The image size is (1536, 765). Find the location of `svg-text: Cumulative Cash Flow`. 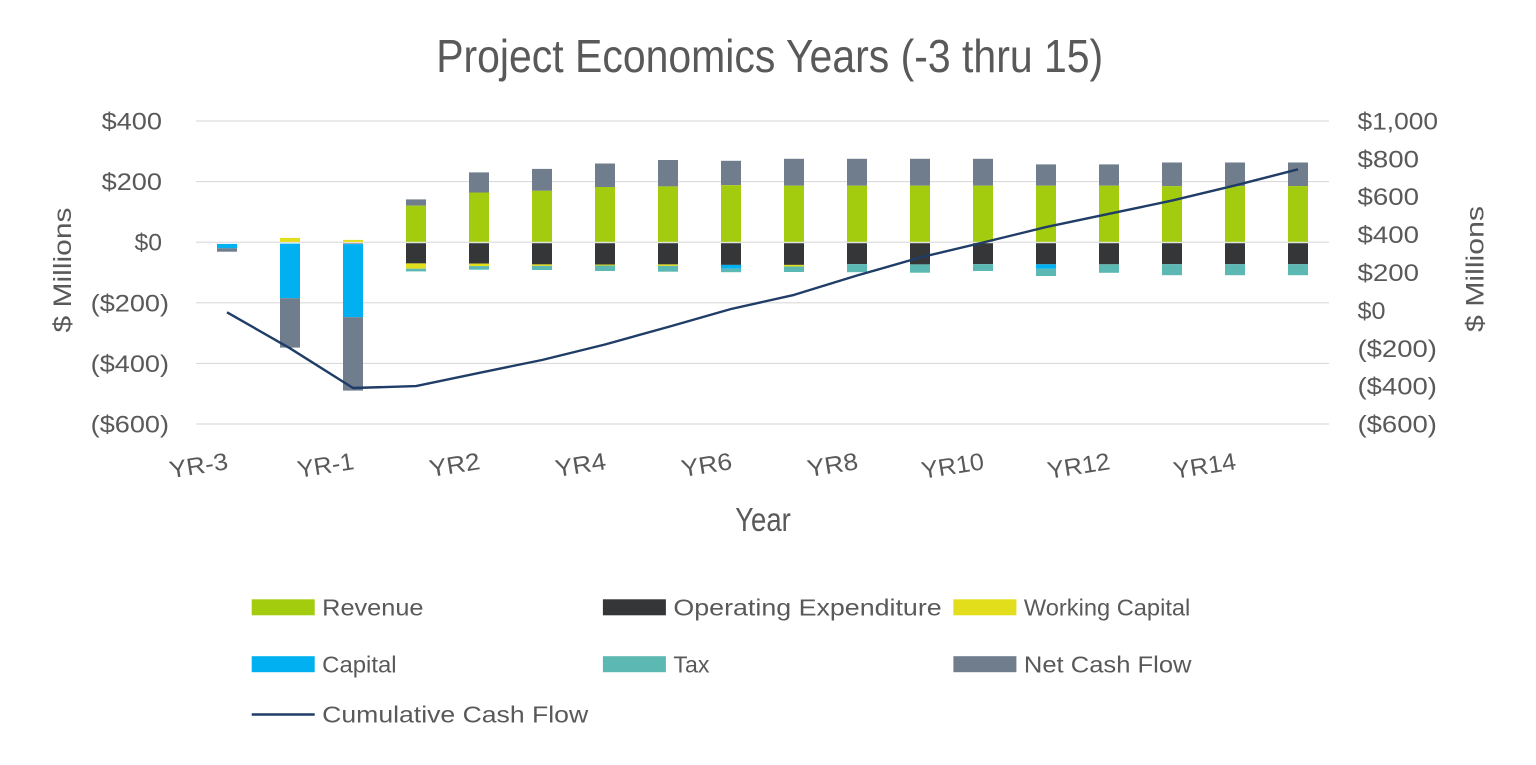

svg-text: Cumulative Cash Flow is located at coordinates (455, 715).